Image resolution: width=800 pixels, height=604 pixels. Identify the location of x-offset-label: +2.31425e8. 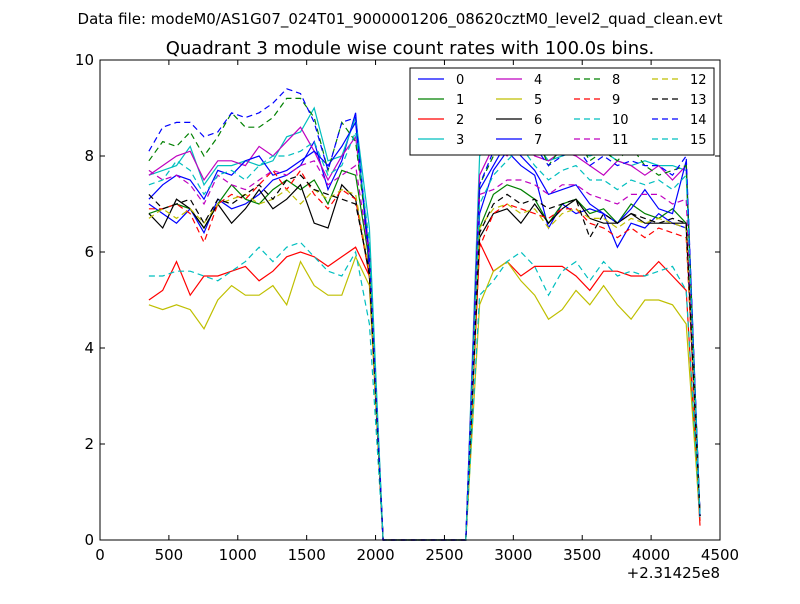
(673, 573).